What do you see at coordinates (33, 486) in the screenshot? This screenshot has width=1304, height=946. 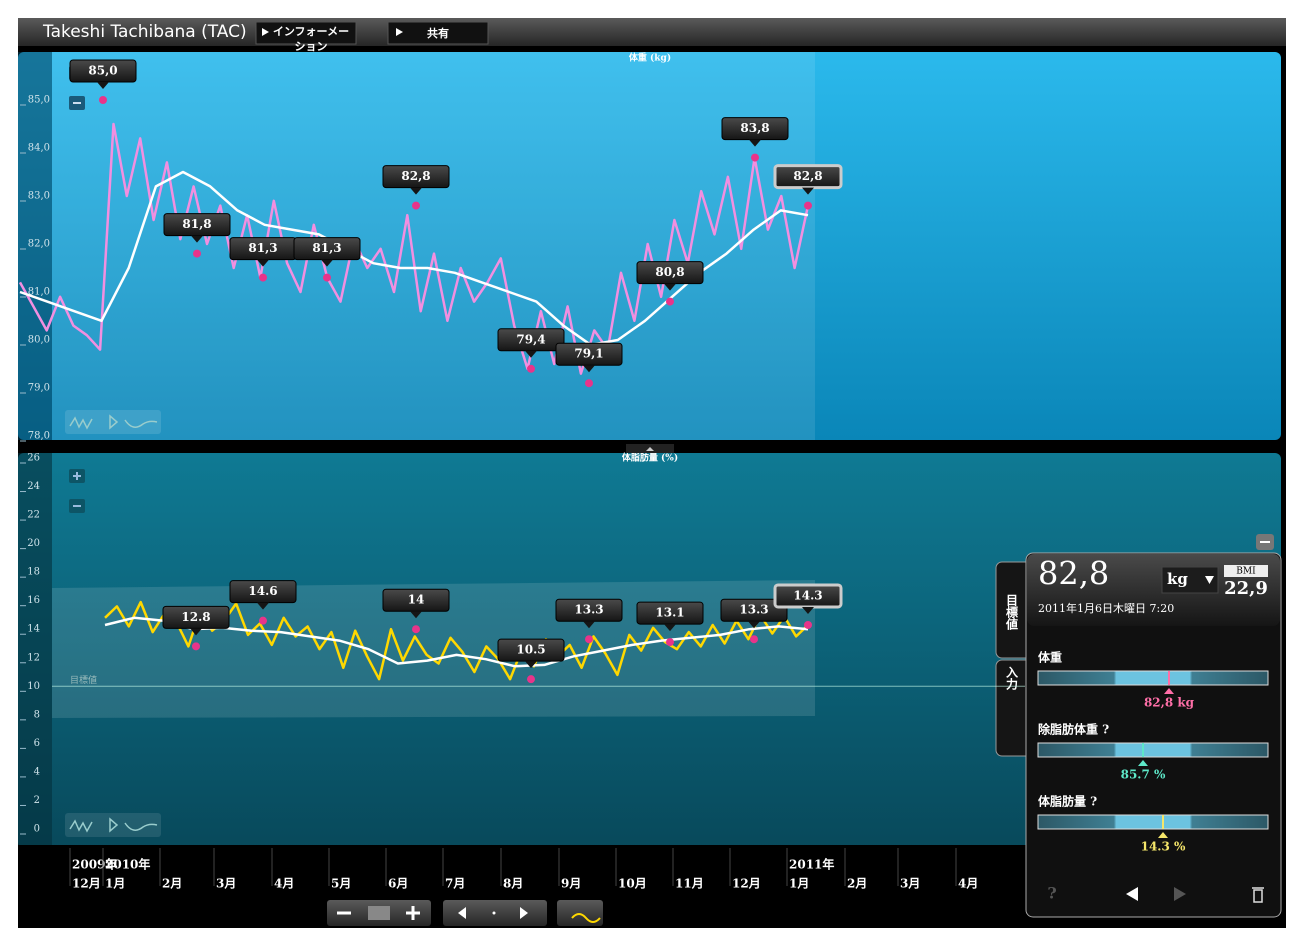 I see `y-tick-label: 24` at bounding box center [33, 486].